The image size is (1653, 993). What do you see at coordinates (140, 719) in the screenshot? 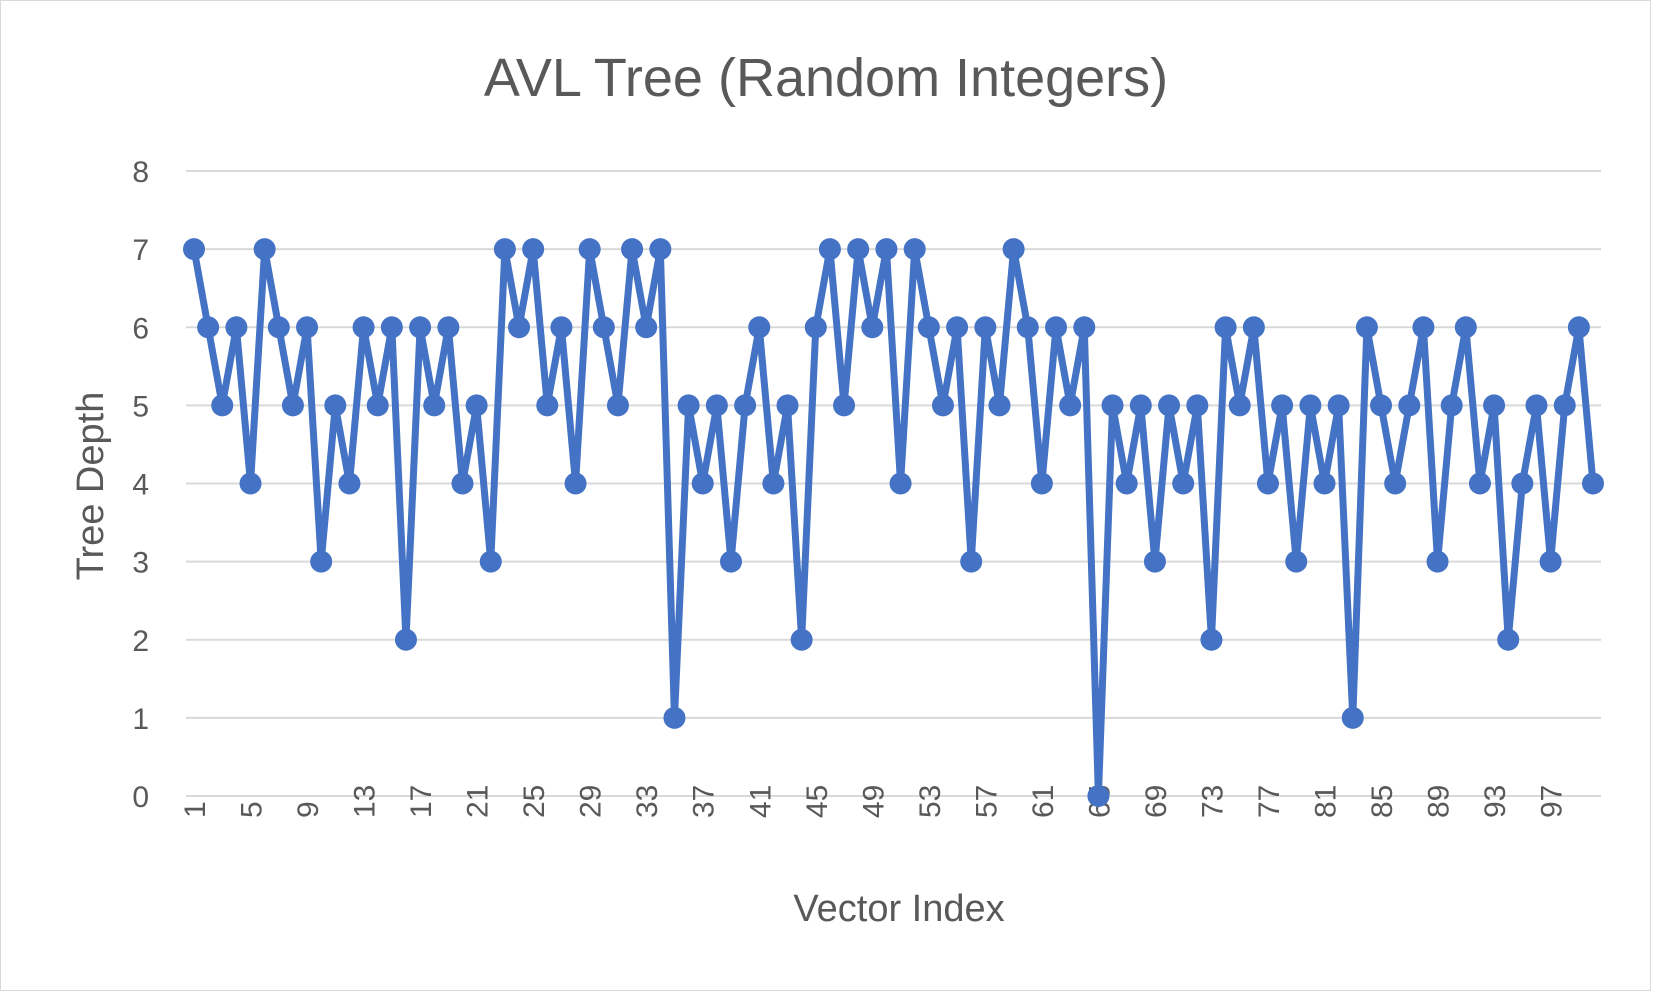
I see `y-tick-label: 1` at bounding box center [140, 719].